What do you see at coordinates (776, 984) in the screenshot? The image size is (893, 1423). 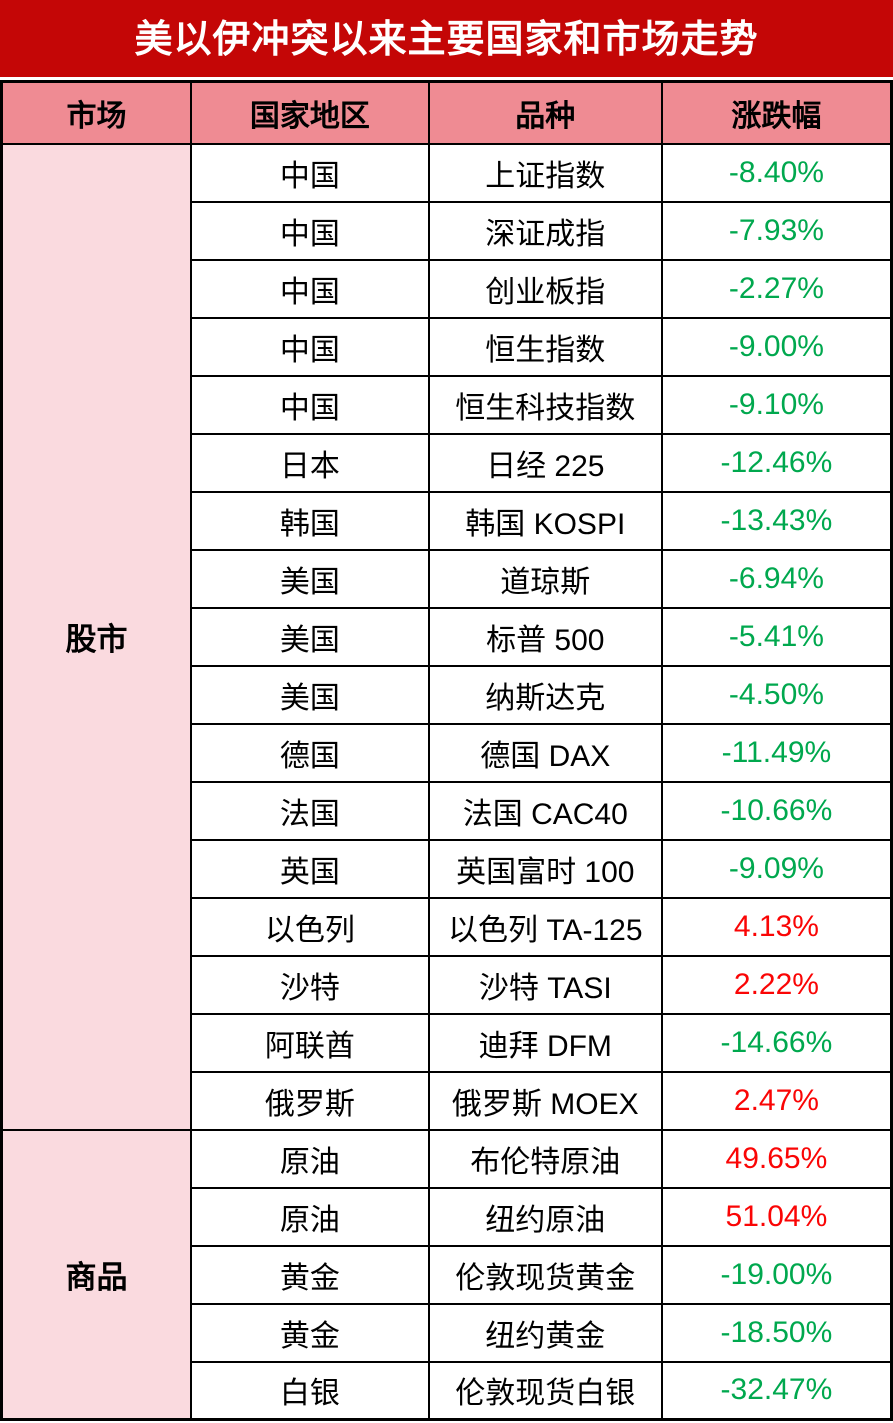 I see `change-cell: 2.22%` at bounding box center [776, 984].